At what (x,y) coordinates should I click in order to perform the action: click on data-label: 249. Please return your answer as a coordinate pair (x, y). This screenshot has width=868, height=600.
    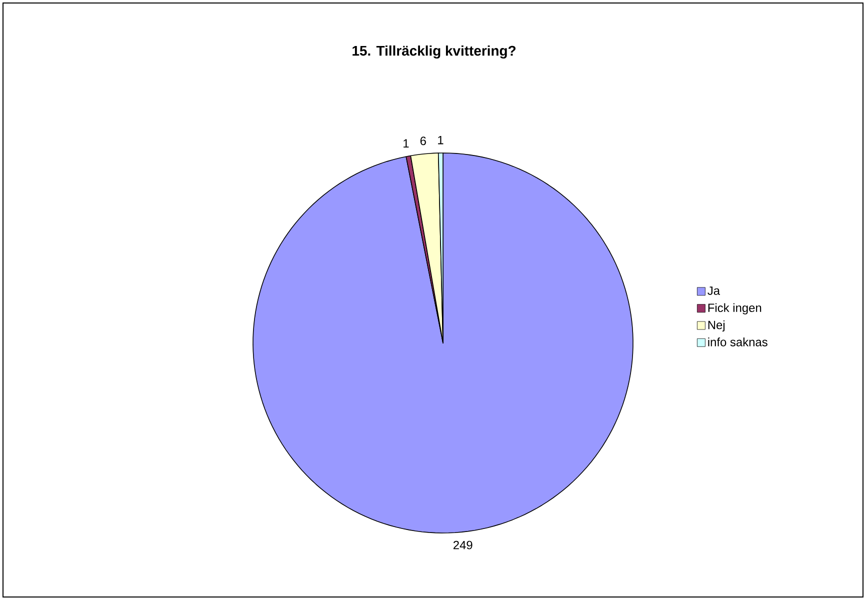
    Looking at the image, I should click on (462, 545).